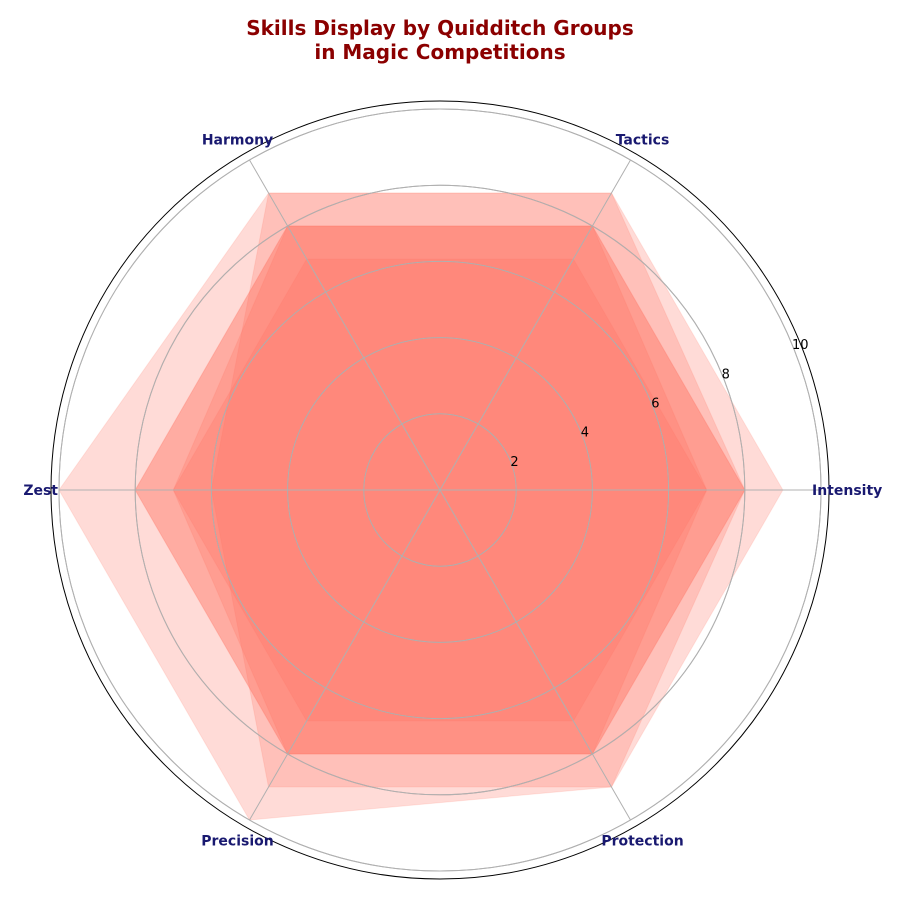 Image resolution: width=900 pixels, height=900 pixels. What do you see at coordinates (440, 28) in the screenshot?
I see `chart-title-line-1: Skills Display by Quidditch Groups` at bounding box center [440, 28].